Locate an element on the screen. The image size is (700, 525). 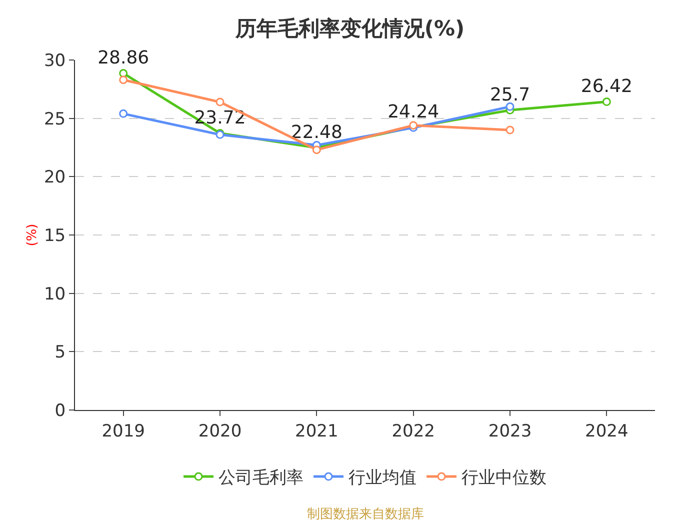
x-tick-label: 2021 is located at coordinates (316, 431).